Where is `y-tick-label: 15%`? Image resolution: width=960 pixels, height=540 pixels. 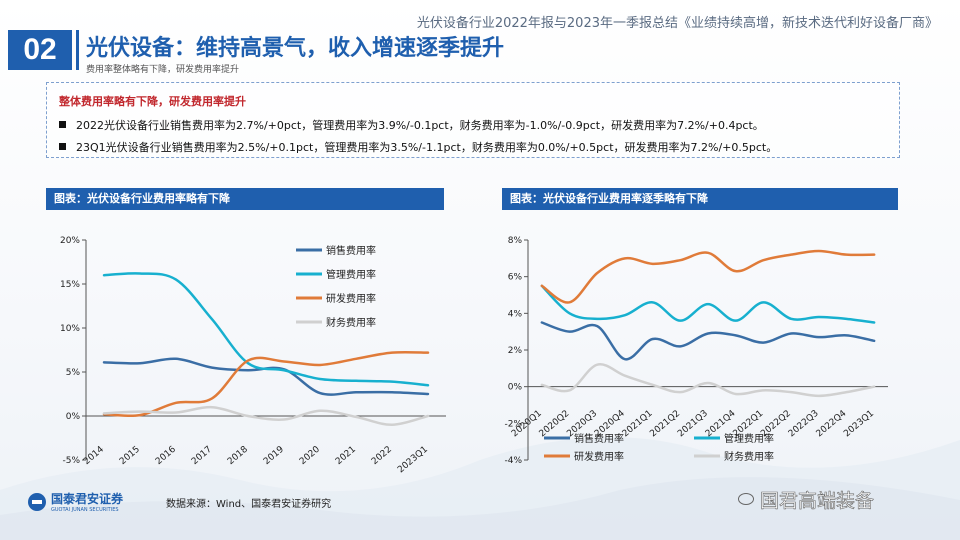
y-tick-label: 15% is located at coordinates (70, 285).